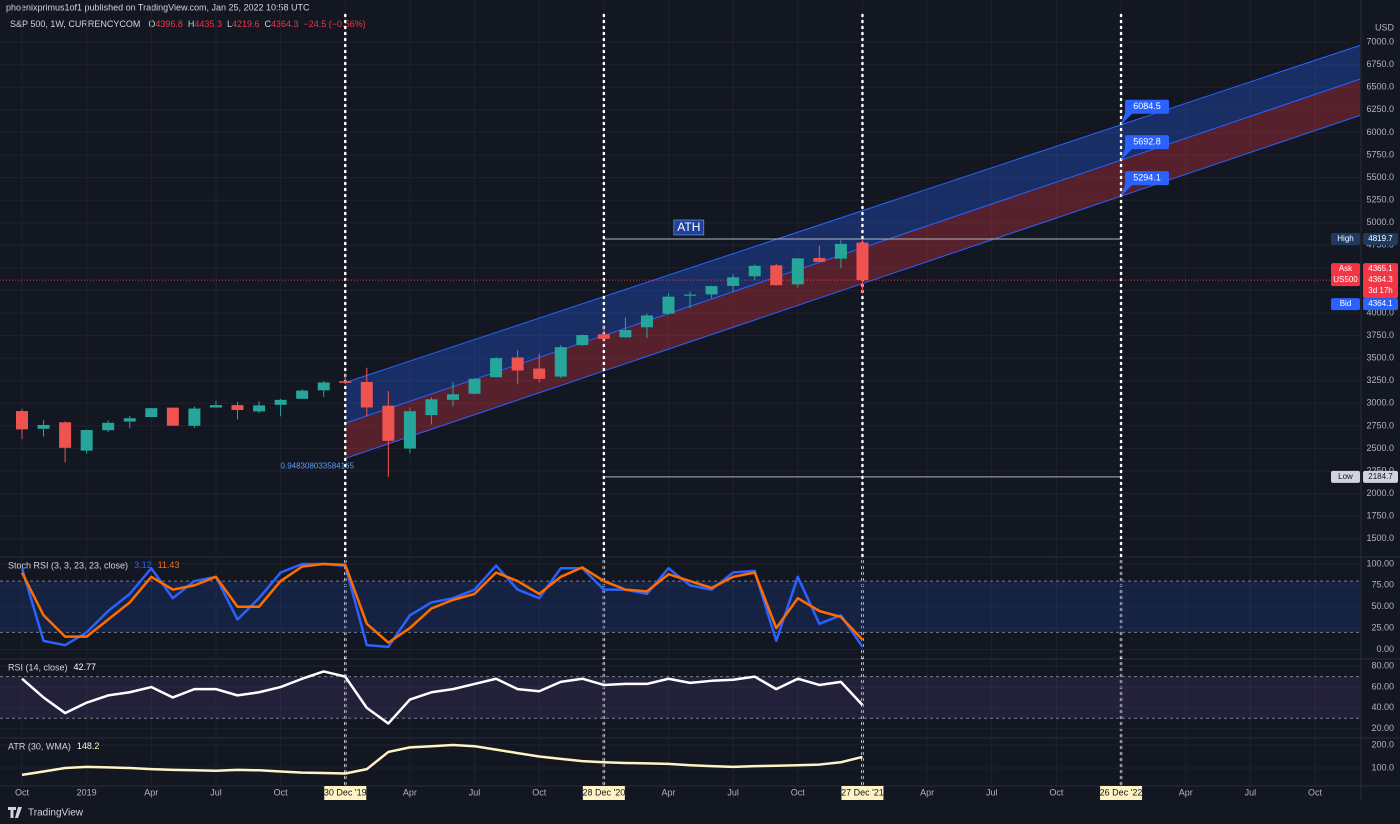 The height and width of the screenshot is (824, 1400). What do you see at coordinates (191, 24) in the screenshot?
I see `ohlc-label: H` at bounding box center [191, 24].